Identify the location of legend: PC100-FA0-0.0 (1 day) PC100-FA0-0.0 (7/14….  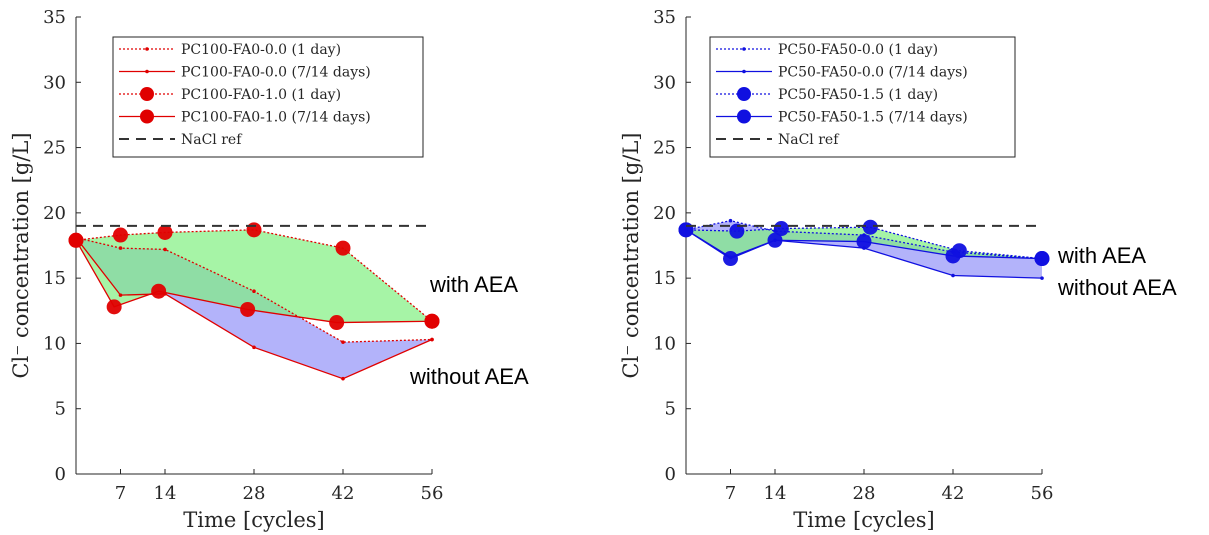
(268, 97).